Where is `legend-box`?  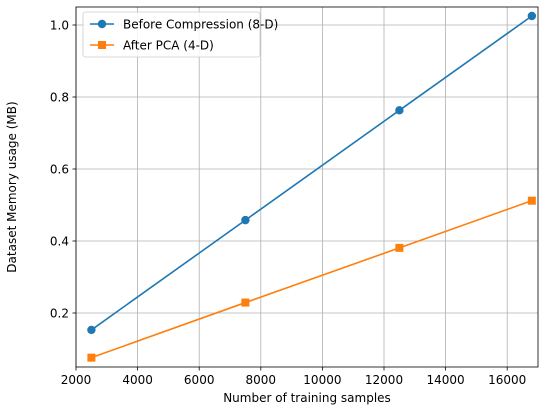
legend-box is located at coordinates (171, 34).